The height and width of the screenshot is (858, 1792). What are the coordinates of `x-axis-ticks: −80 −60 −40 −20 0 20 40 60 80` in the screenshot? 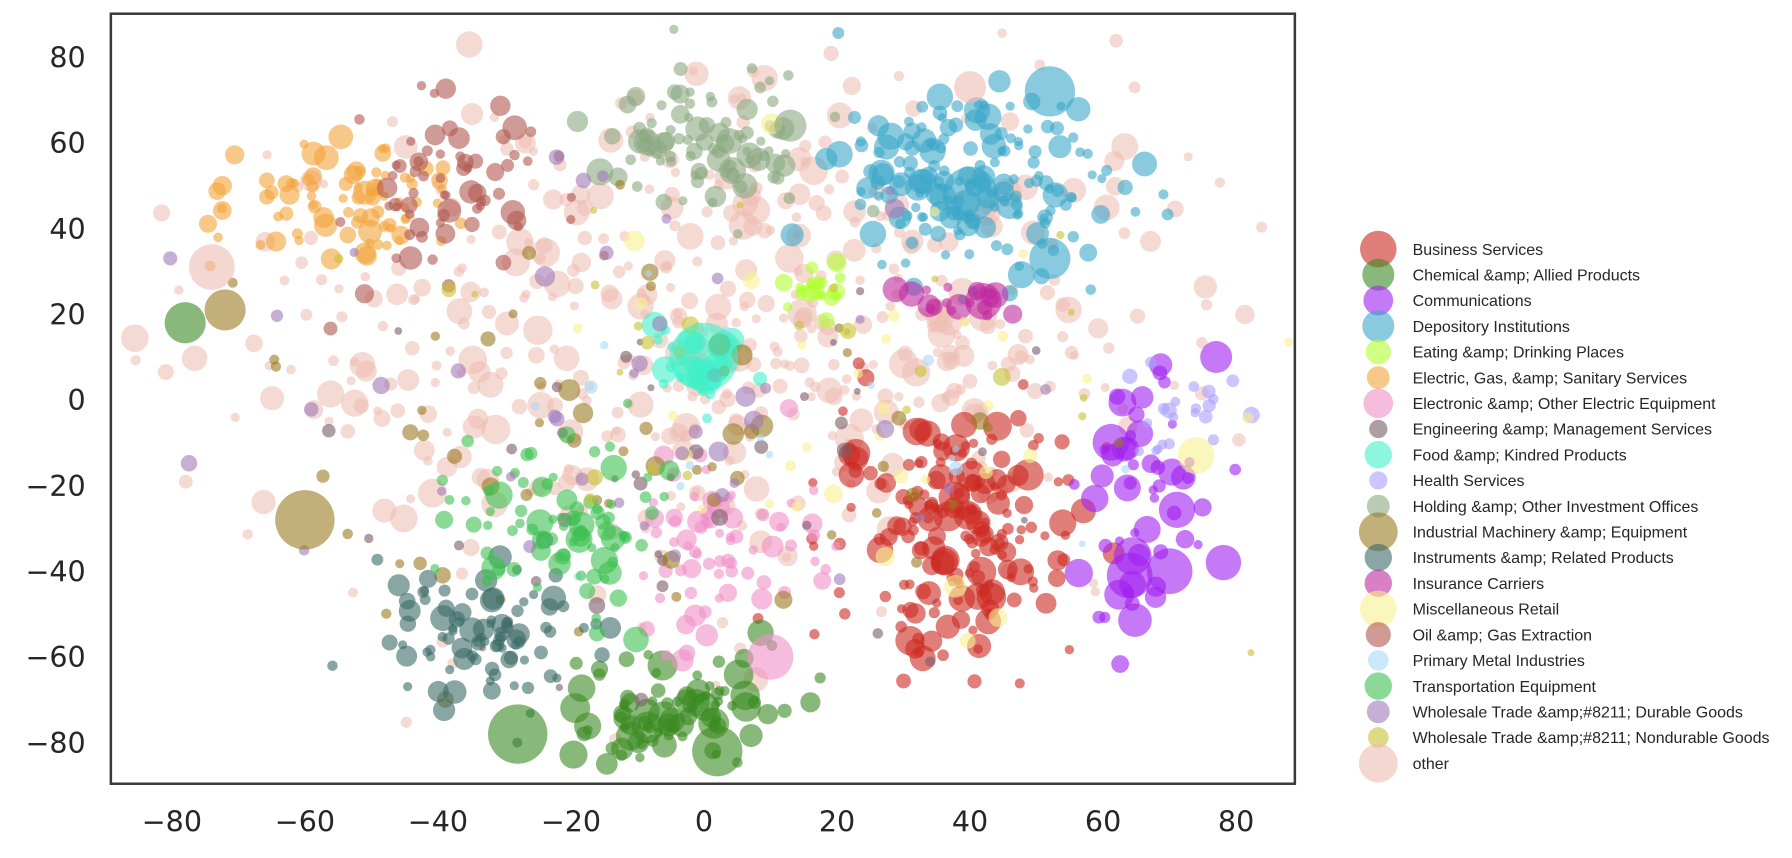 It's located at (698, 822).